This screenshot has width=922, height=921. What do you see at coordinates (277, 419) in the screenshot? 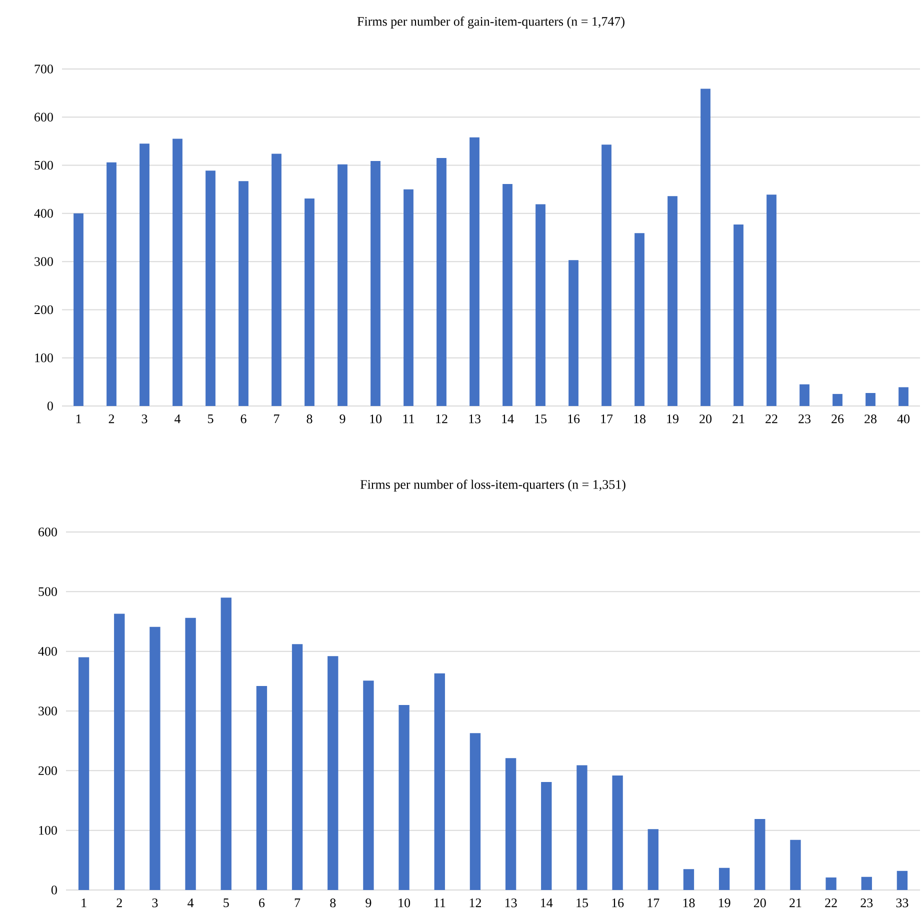
I see `x-tick-label: 7` at bounding box center [277, 419].